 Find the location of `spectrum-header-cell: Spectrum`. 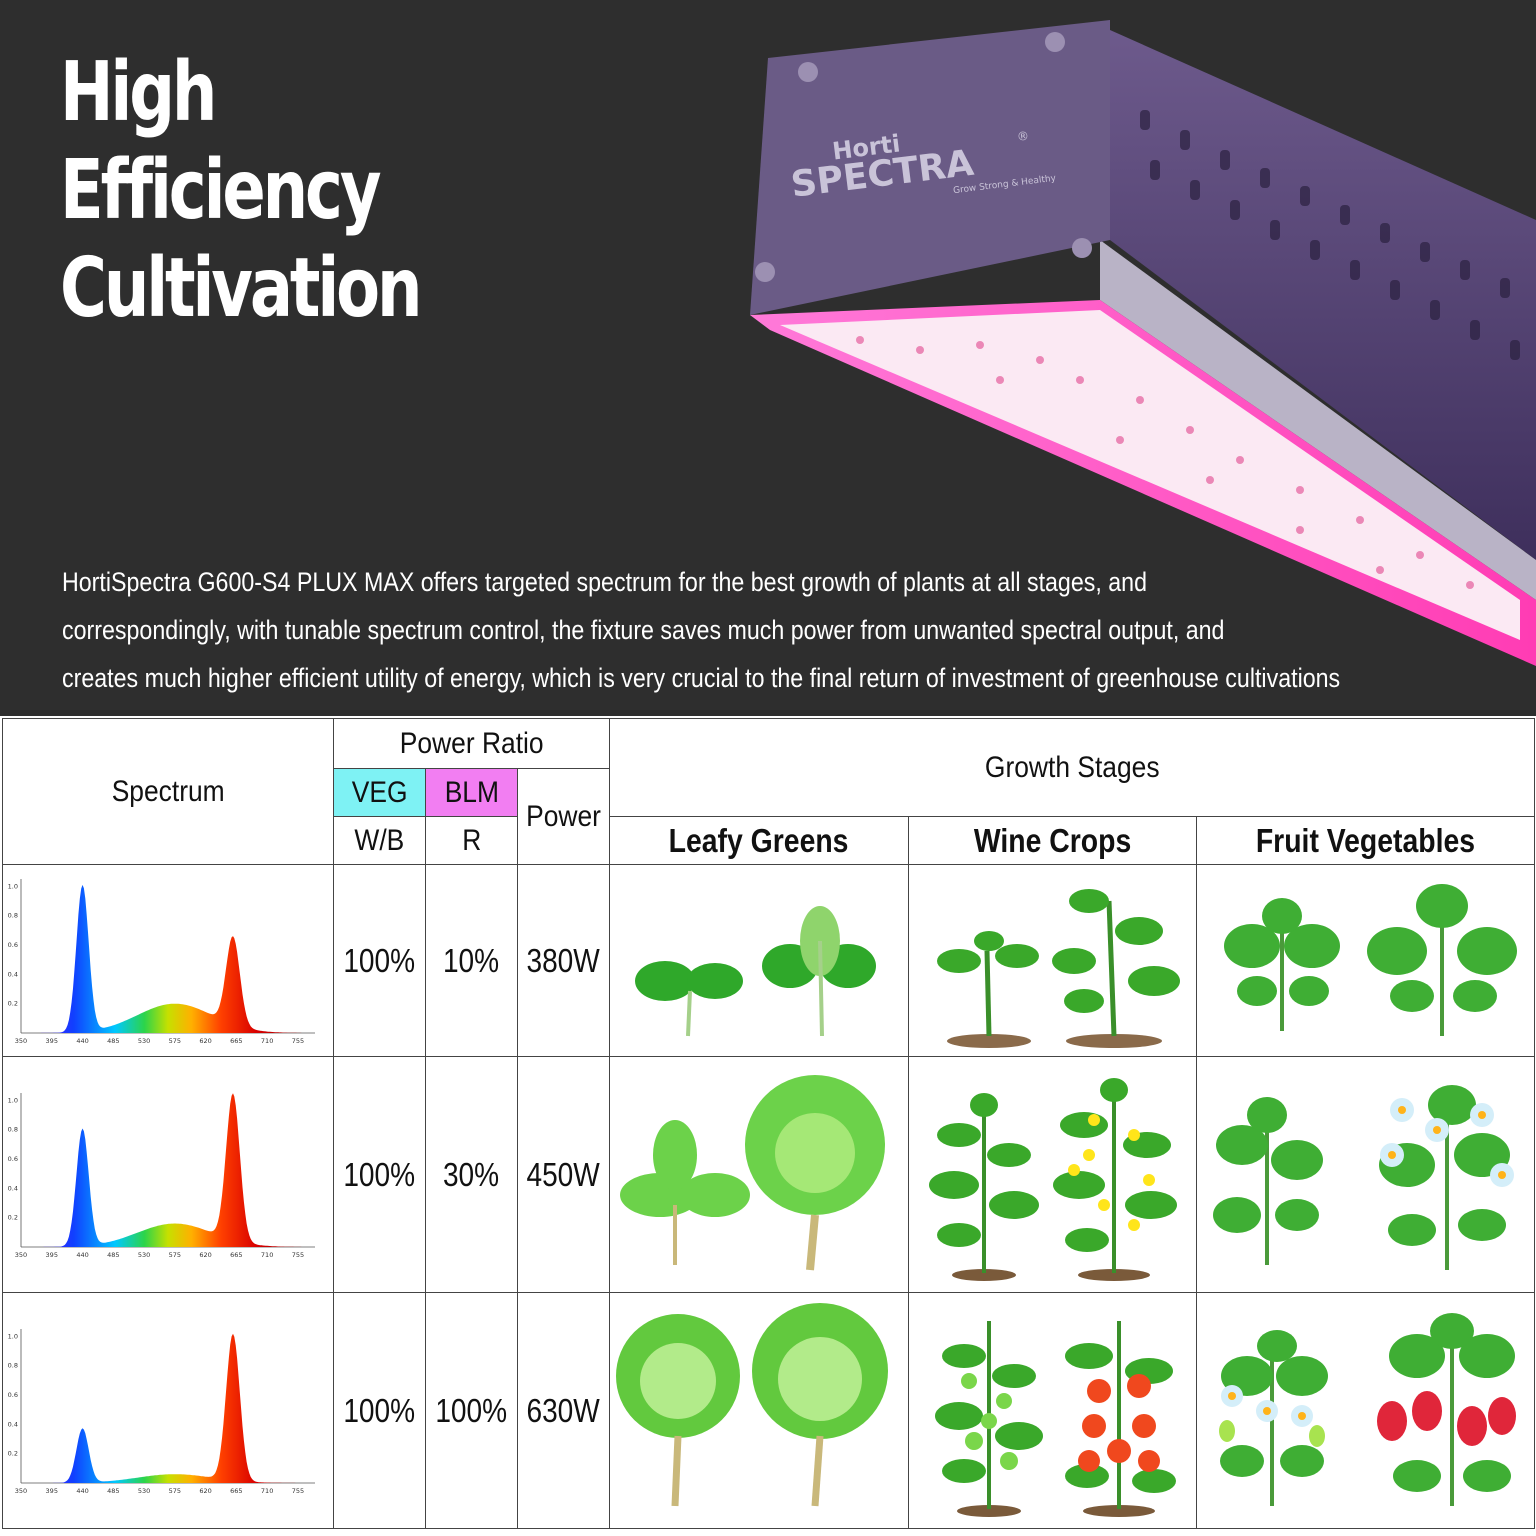

spectrum-header-cell: Spectrum is located at coordinates (168, 791).